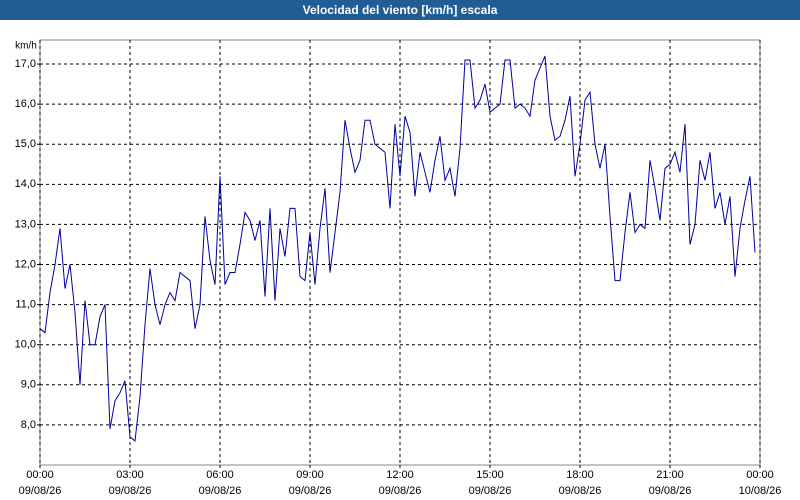 Image resolution: width=800 pixels, height=500 pixels. I want to click on x-tick-label: 09:00, so click(310, 475).